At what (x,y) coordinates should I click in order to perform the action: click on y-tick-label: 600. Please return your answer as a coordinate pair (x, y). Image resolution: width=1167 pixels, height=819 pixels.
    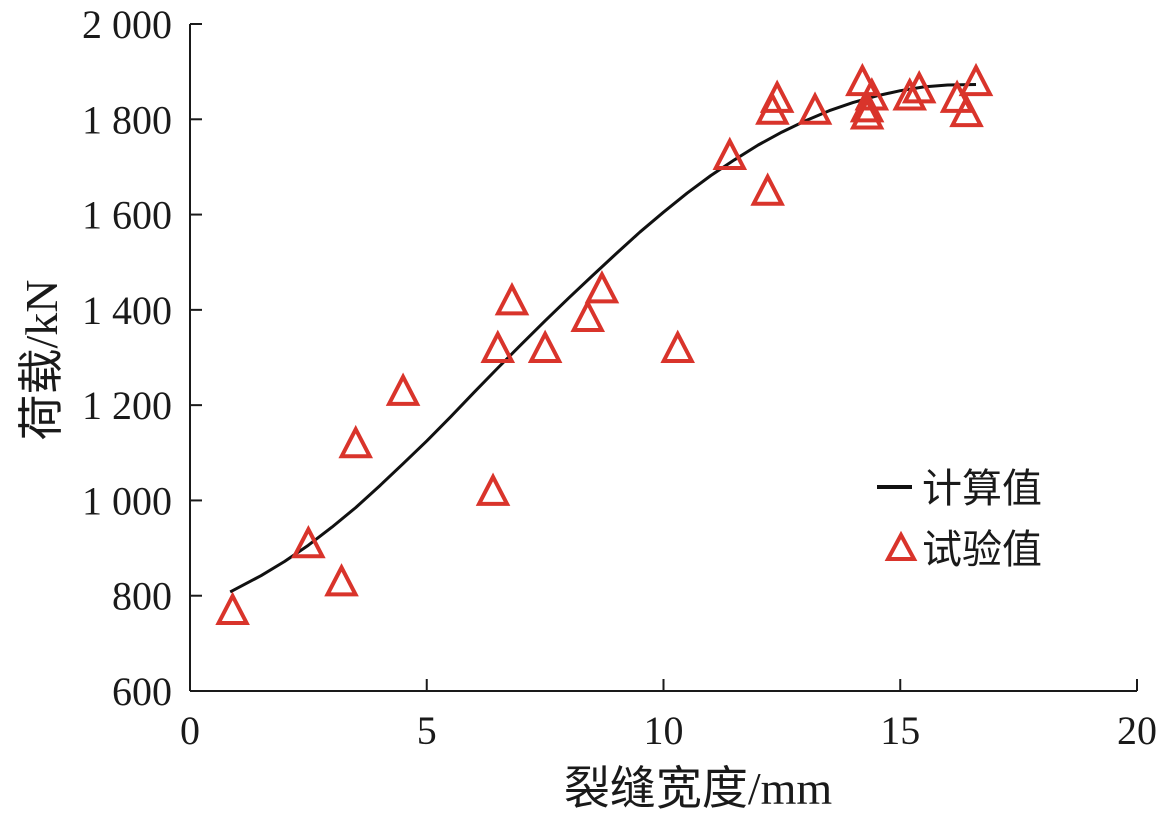
    Looking at the image, I should click on (142, 691).